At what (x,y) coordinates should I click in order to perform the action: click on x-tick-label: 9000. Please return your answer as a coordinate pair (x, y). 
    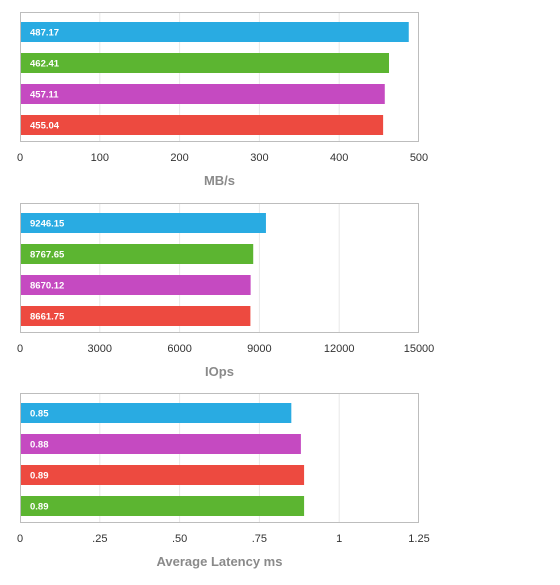
    Looking at the image, I should click on (259, 349).